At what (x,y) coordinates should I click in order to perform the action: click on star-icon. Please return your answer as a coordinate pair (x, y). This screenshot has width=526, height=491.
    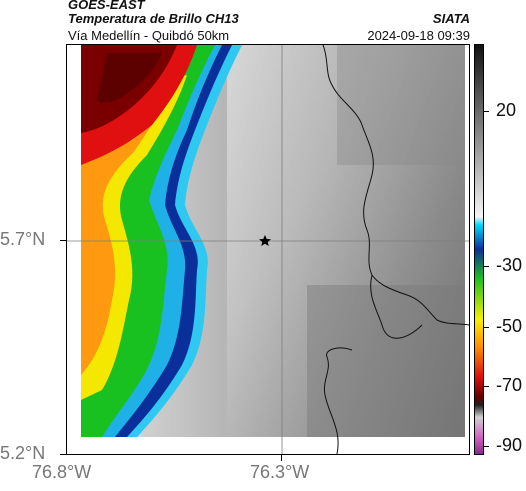
    Looking at the image, I should click on (265, 240).